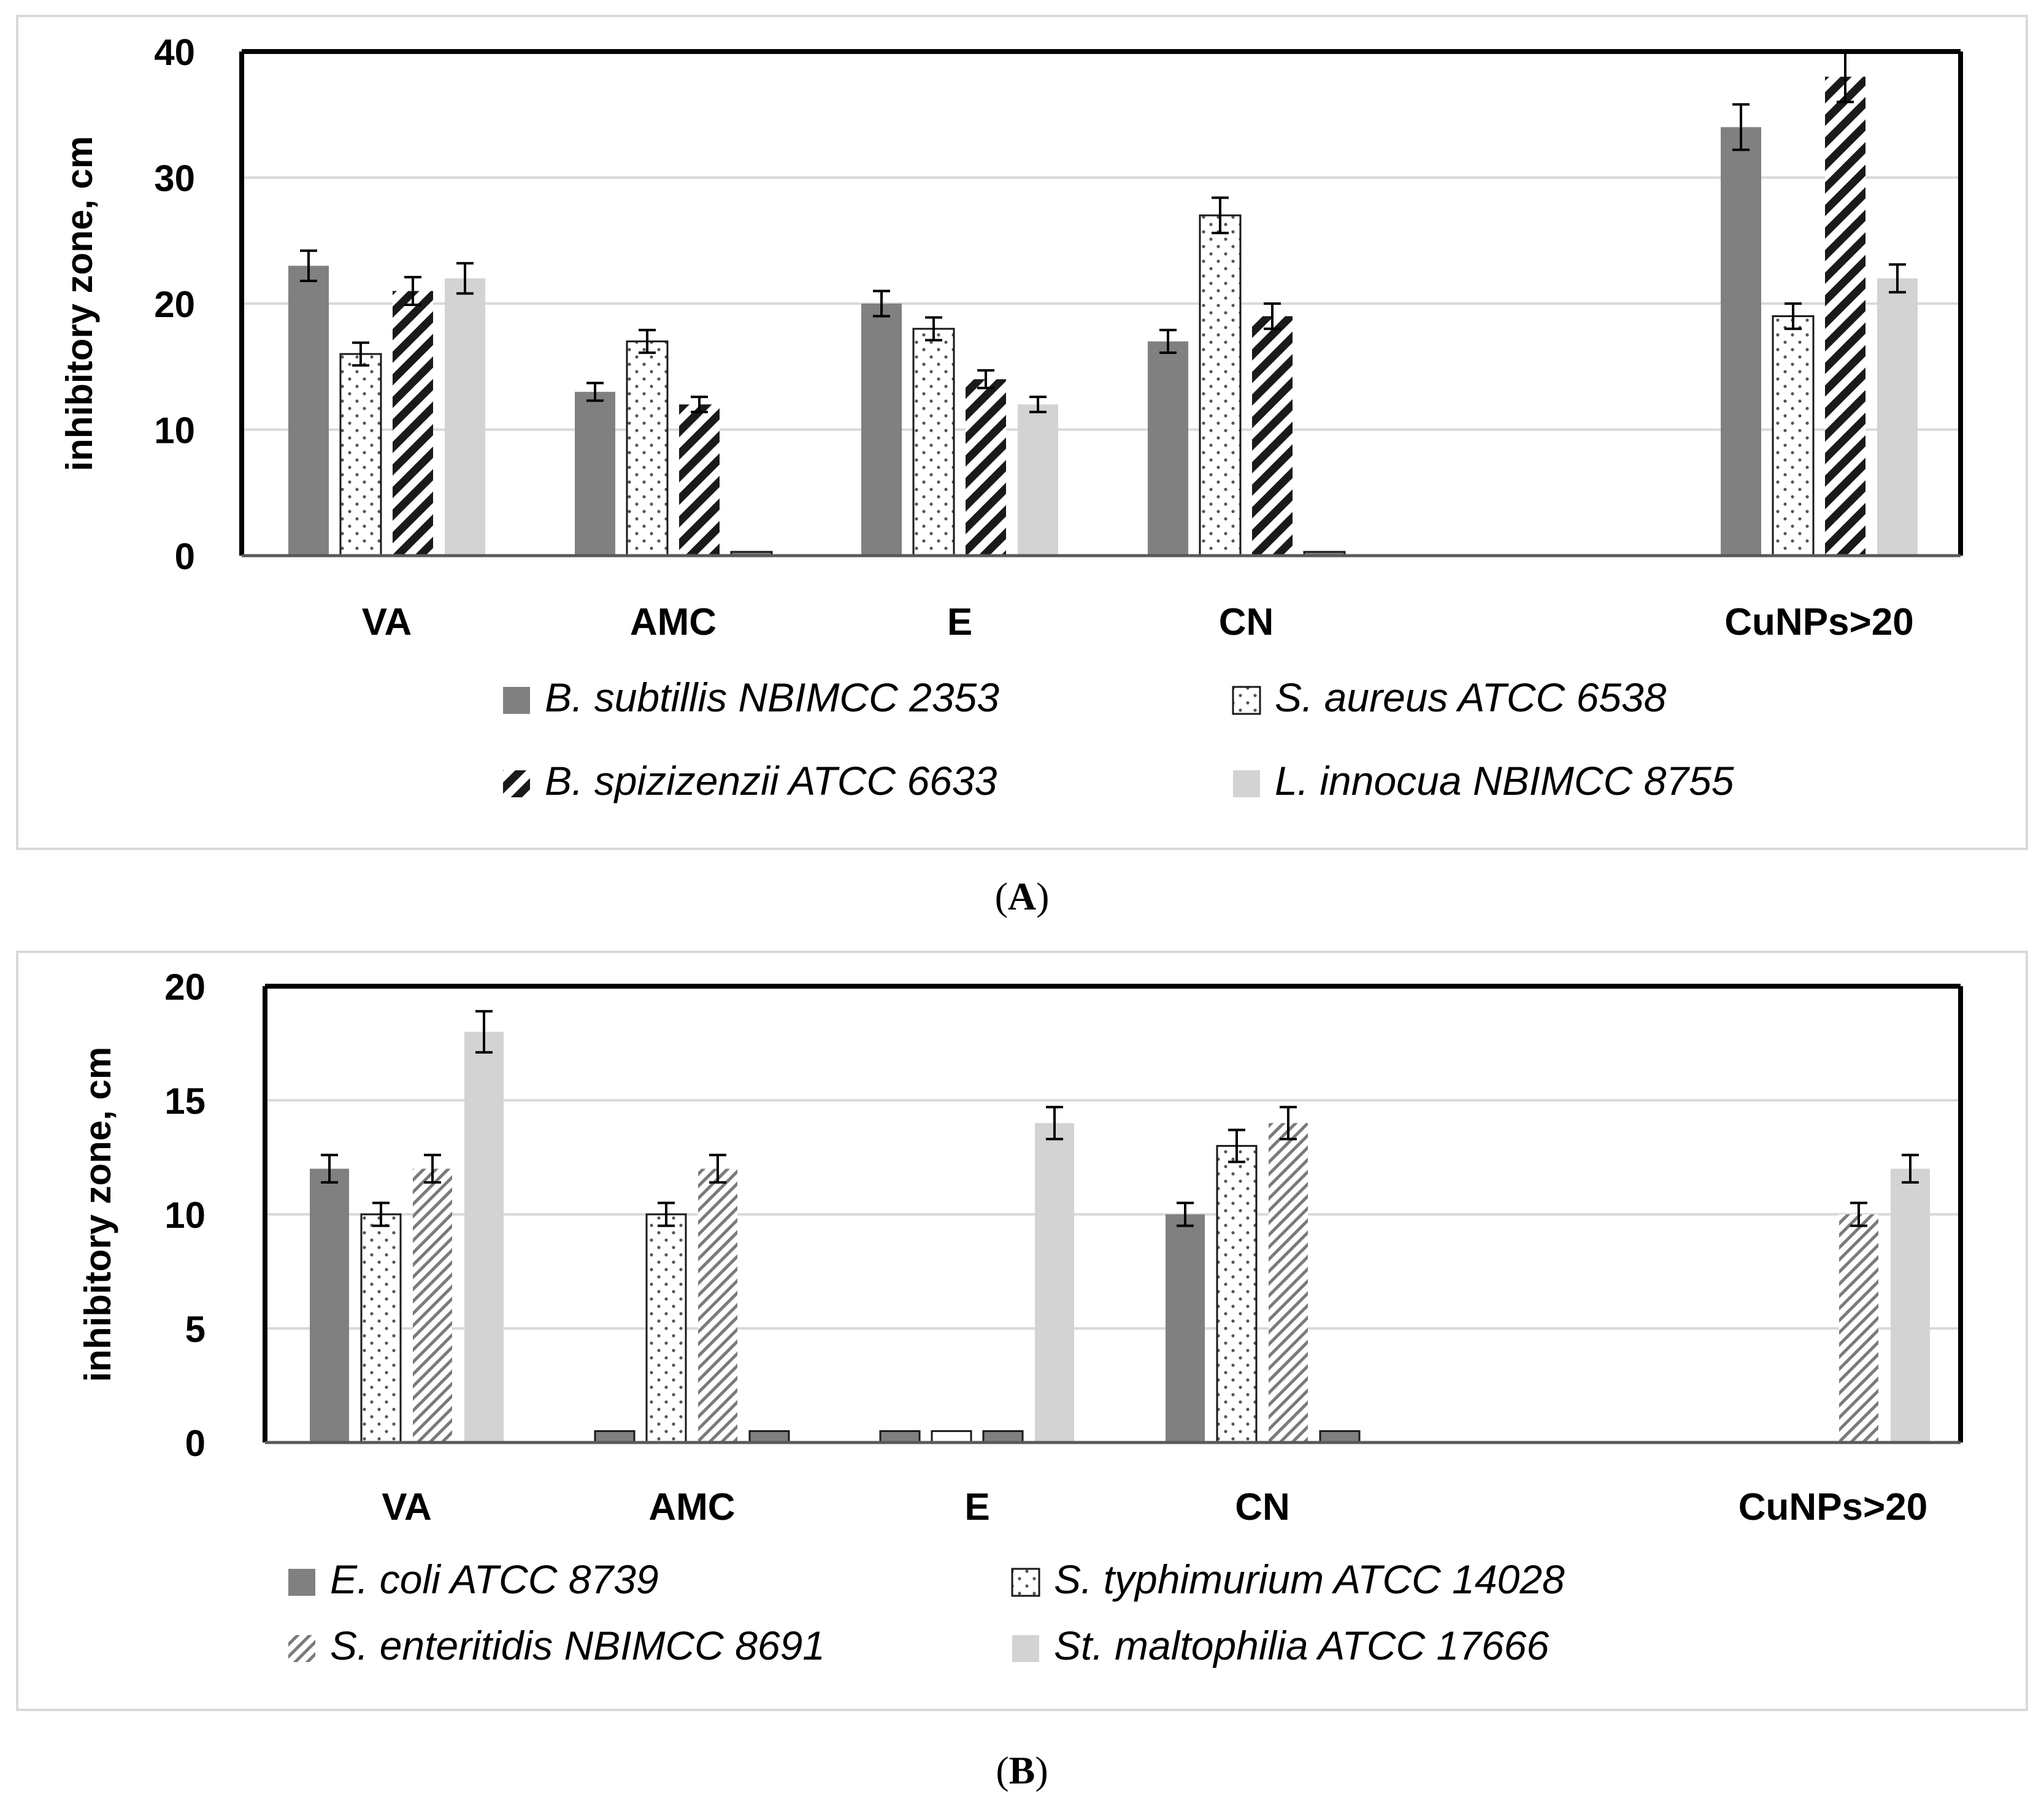 This screenshot has width=2044, height=1816. Describe the element at coordinates (934, 442) in the screenshot. I see `panel-a-bar-s-aureus-atcc-6538-e` at that location.